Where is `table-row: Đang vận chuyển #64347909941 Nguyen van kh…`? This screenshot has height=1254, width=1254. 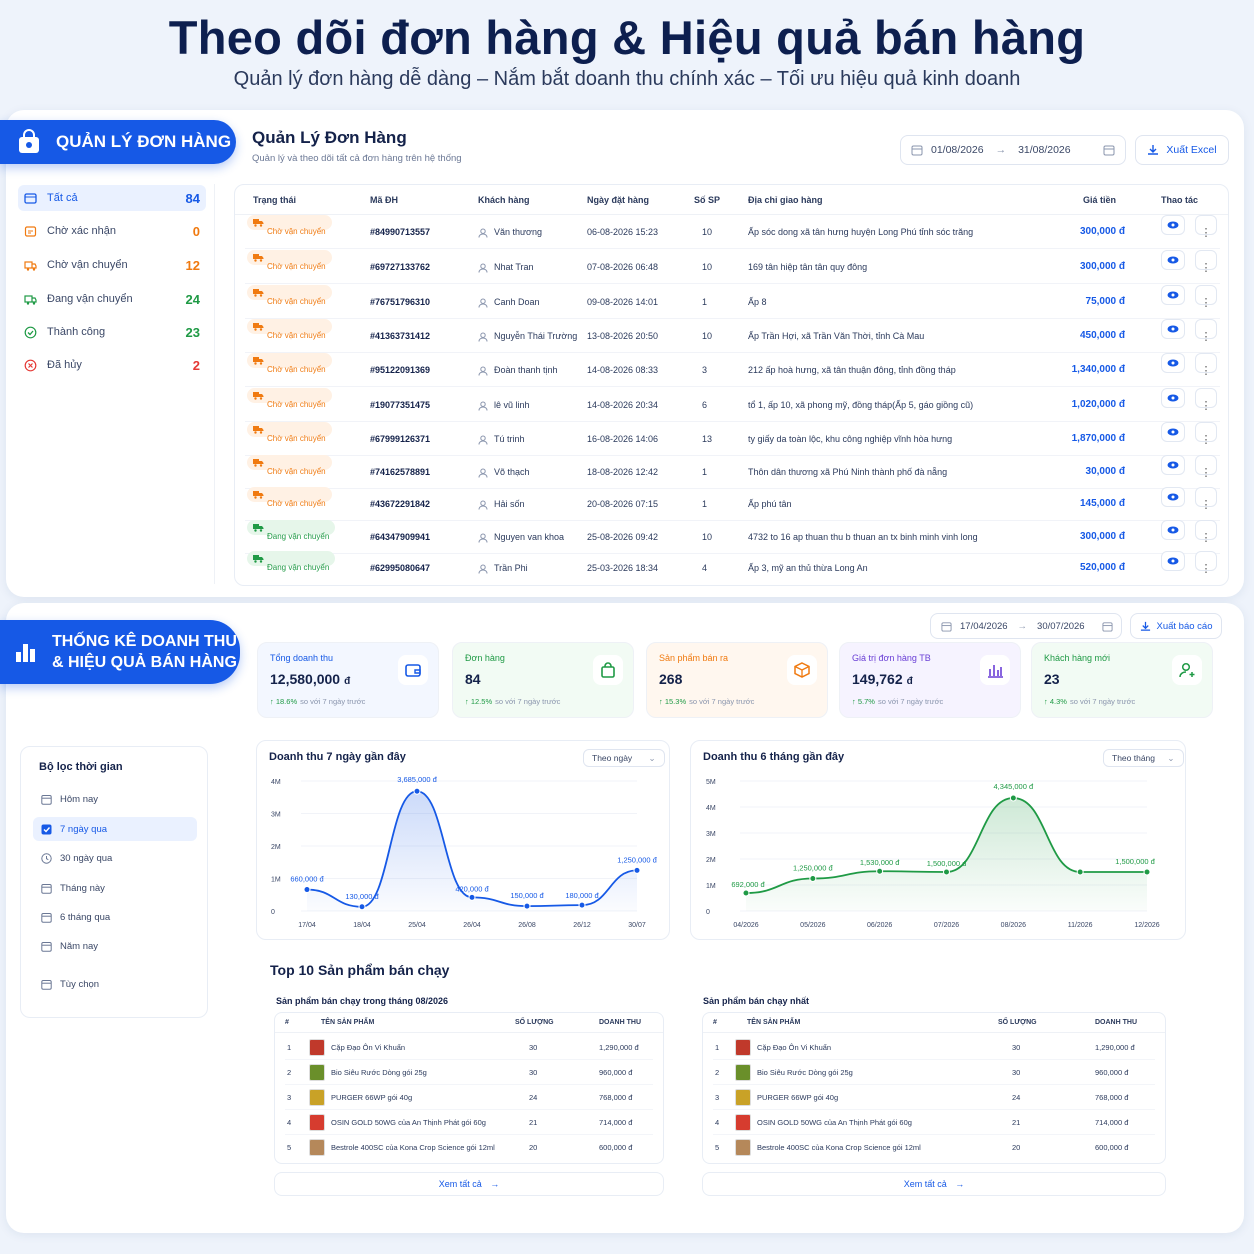
table-row: Đang vận chuyển #64347909941 Nguyen van kh… is located at coordinates (731, 537).